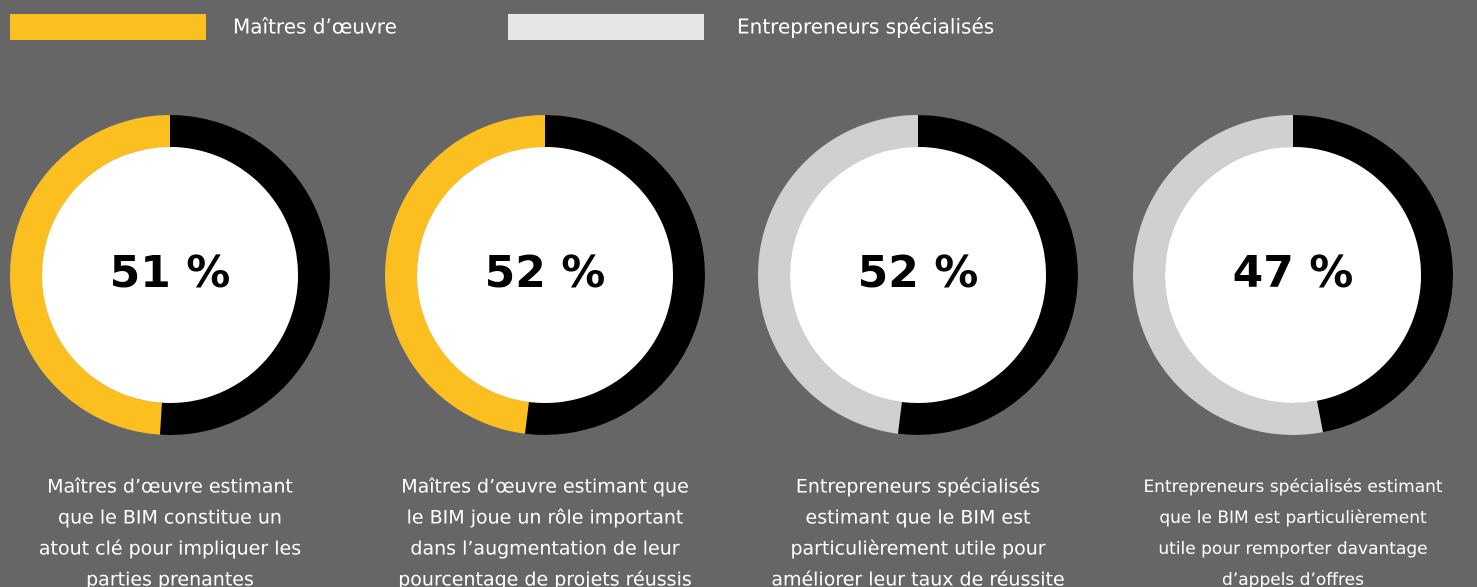 The width and height of the screenshot is (1477, 587). I want to click on percent-label: 51 %, so click(170, 272).